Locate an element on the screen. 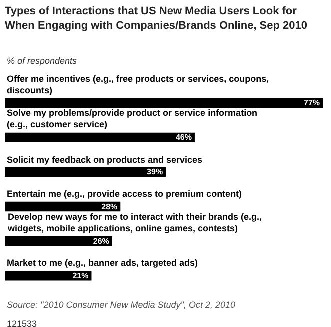  data-label: 26% is located at coordinates (101, 241).